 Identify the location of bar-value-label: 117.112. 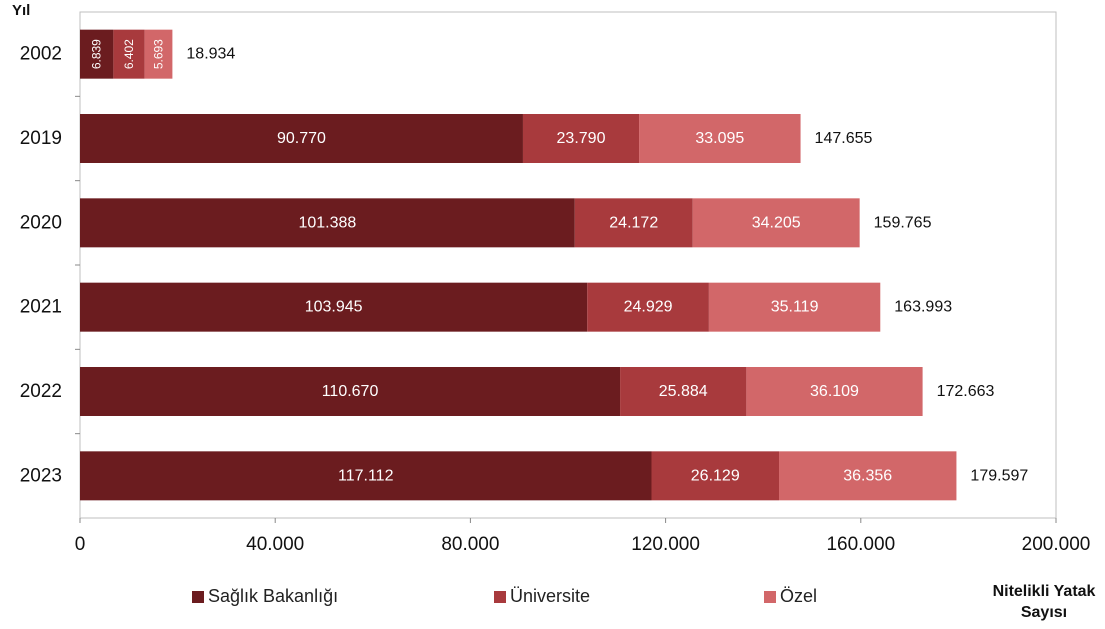
(366, 475).